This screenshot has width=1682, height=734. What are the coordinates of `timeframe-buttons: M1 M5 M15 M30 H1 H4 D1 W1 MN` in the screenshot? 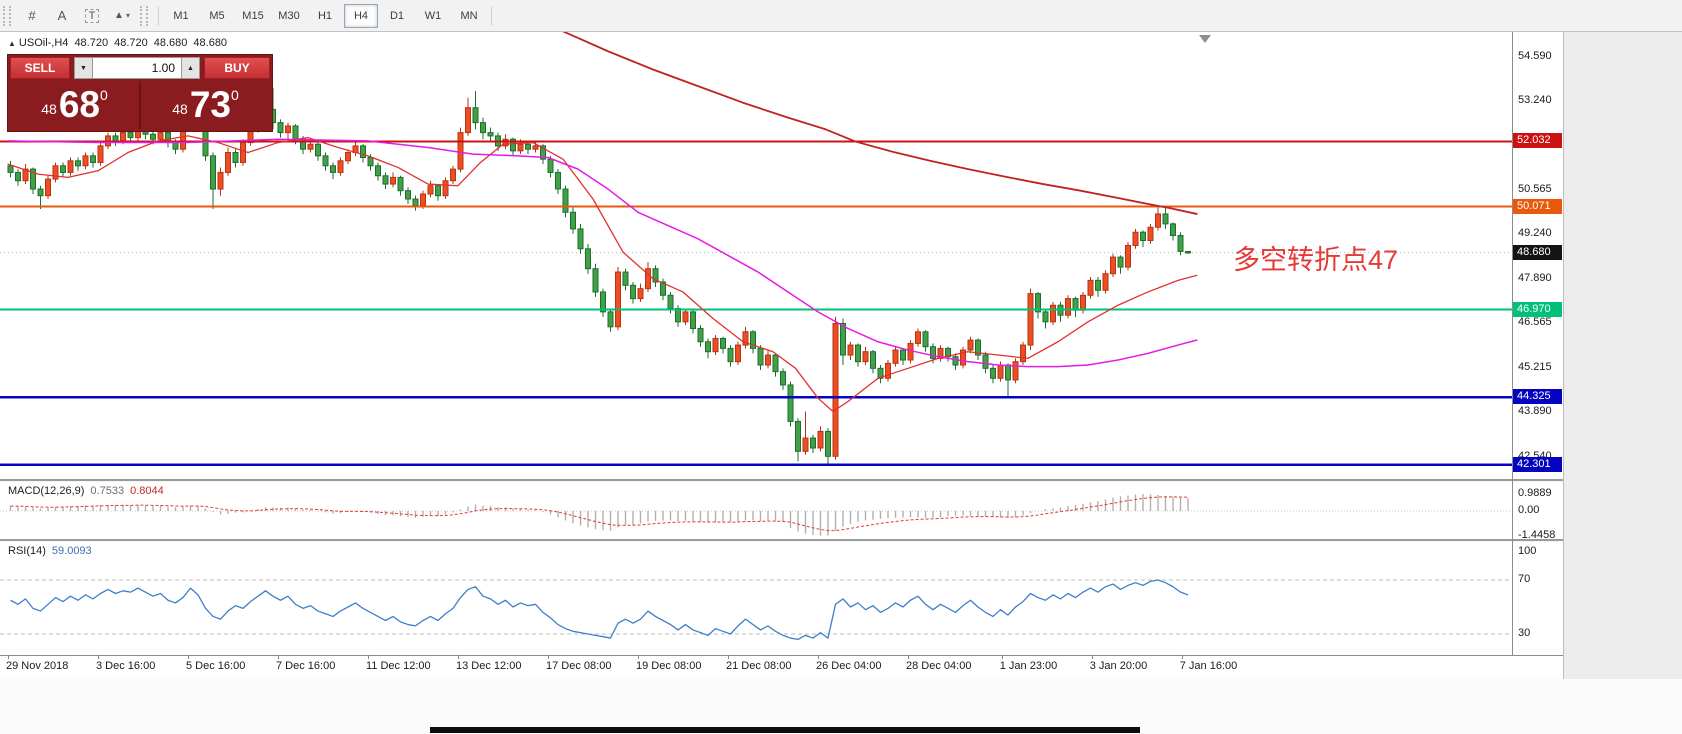 It's located at (325, 15).